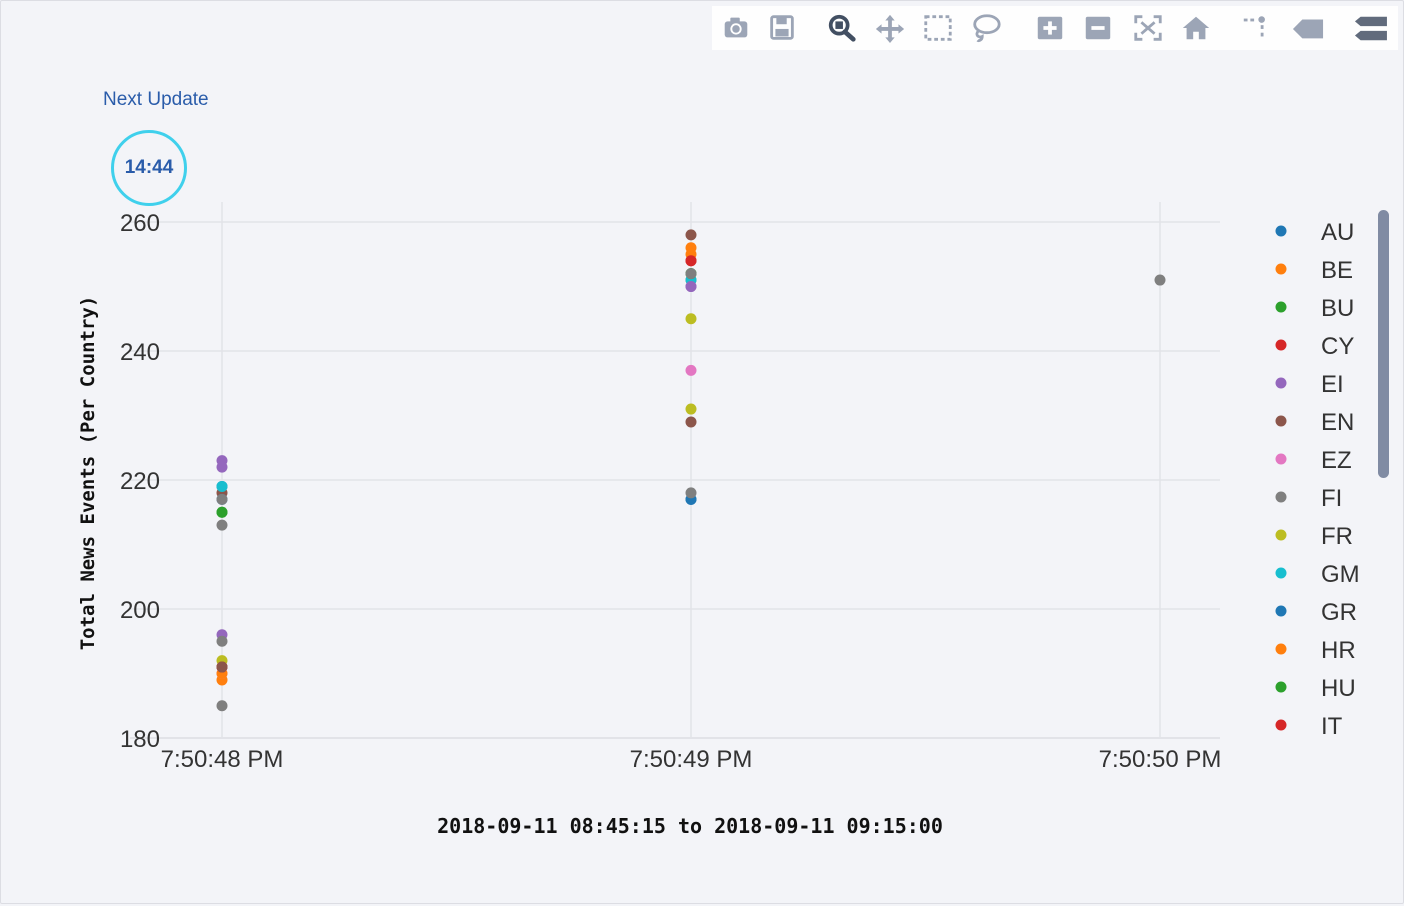 The height and width of the screenshot is (906, 1404). Describe the element at coordinates (222, 759) in the screenshot. I see `x-tick-label: 7:50:48 PM` at that location.